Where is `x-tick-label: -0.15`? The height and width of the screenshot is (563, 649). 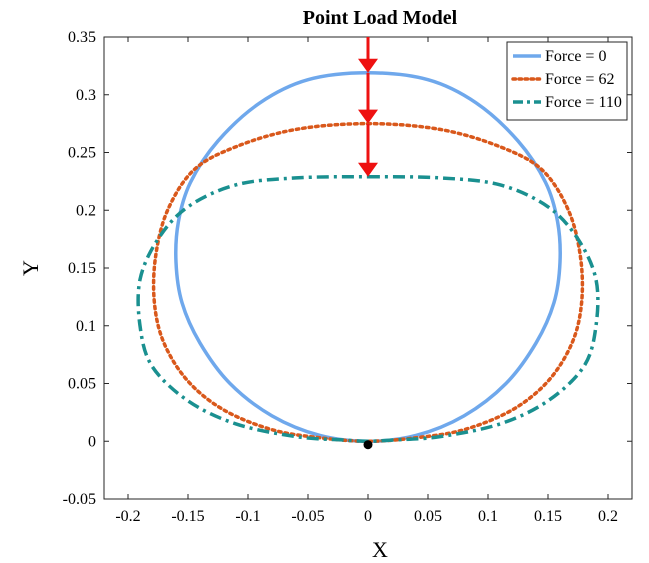 x-tick-label: -0.15 is located at coordinates (187, 516).